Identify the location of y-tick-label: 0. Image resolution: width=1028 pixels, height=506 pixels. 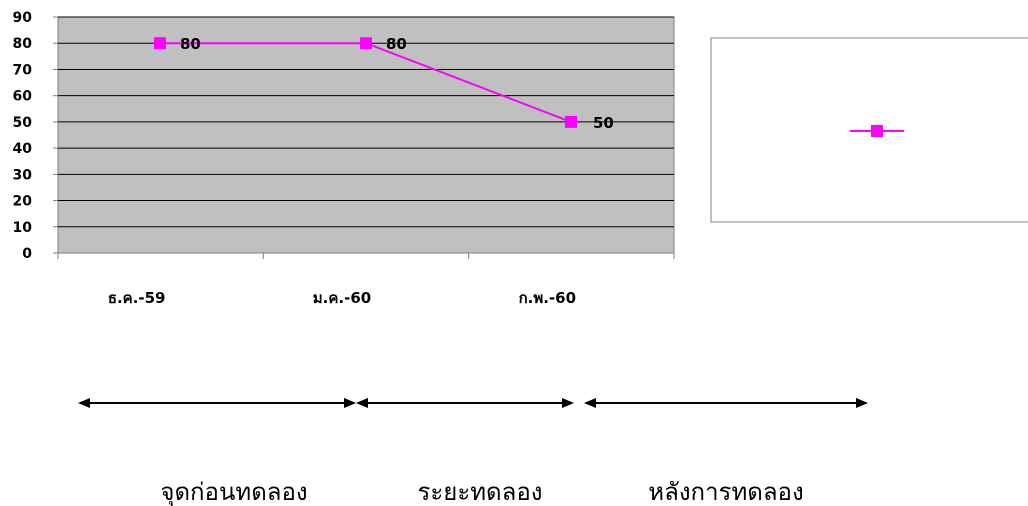
(27, 254).